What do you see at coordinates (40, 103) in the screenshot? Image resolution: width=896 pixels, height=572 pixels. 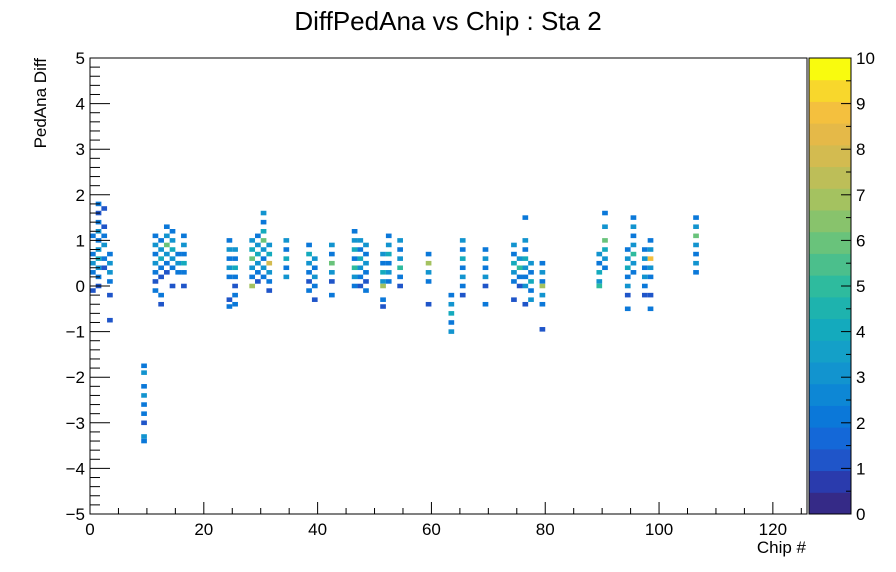 I see `y-axis-label: PedAna Diff` at bounding box center [40, 103].